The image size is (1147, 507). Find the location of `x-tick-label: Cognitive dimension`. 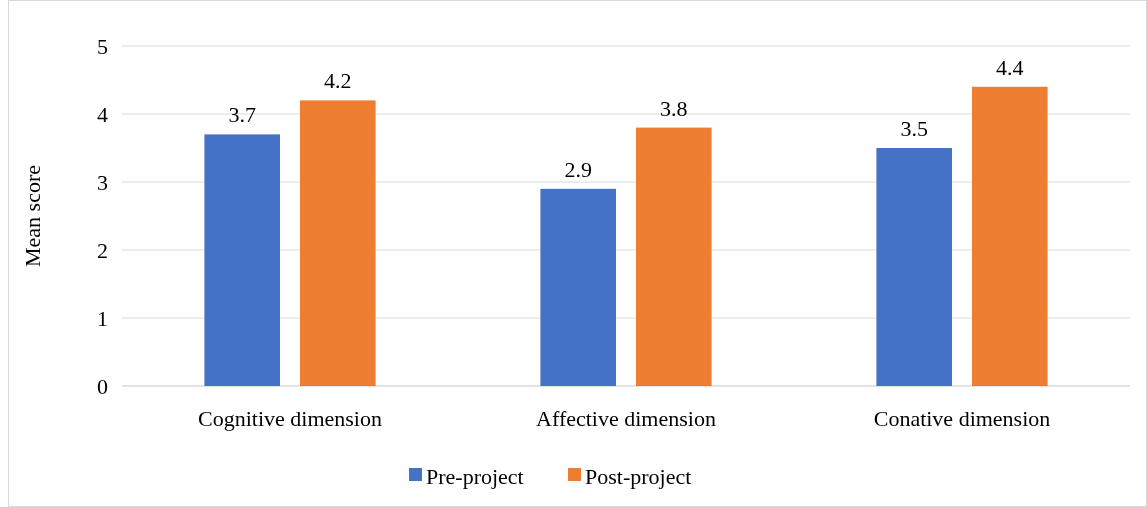

x-tick-label: Cognitive dimension is located at coordinates (290, 418).